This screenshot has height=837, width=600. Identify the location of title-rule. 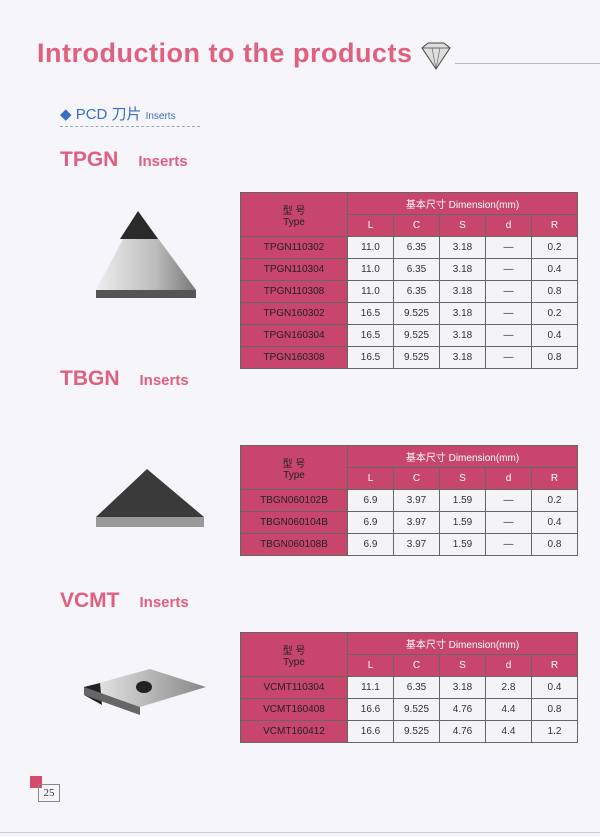
(527, 63).